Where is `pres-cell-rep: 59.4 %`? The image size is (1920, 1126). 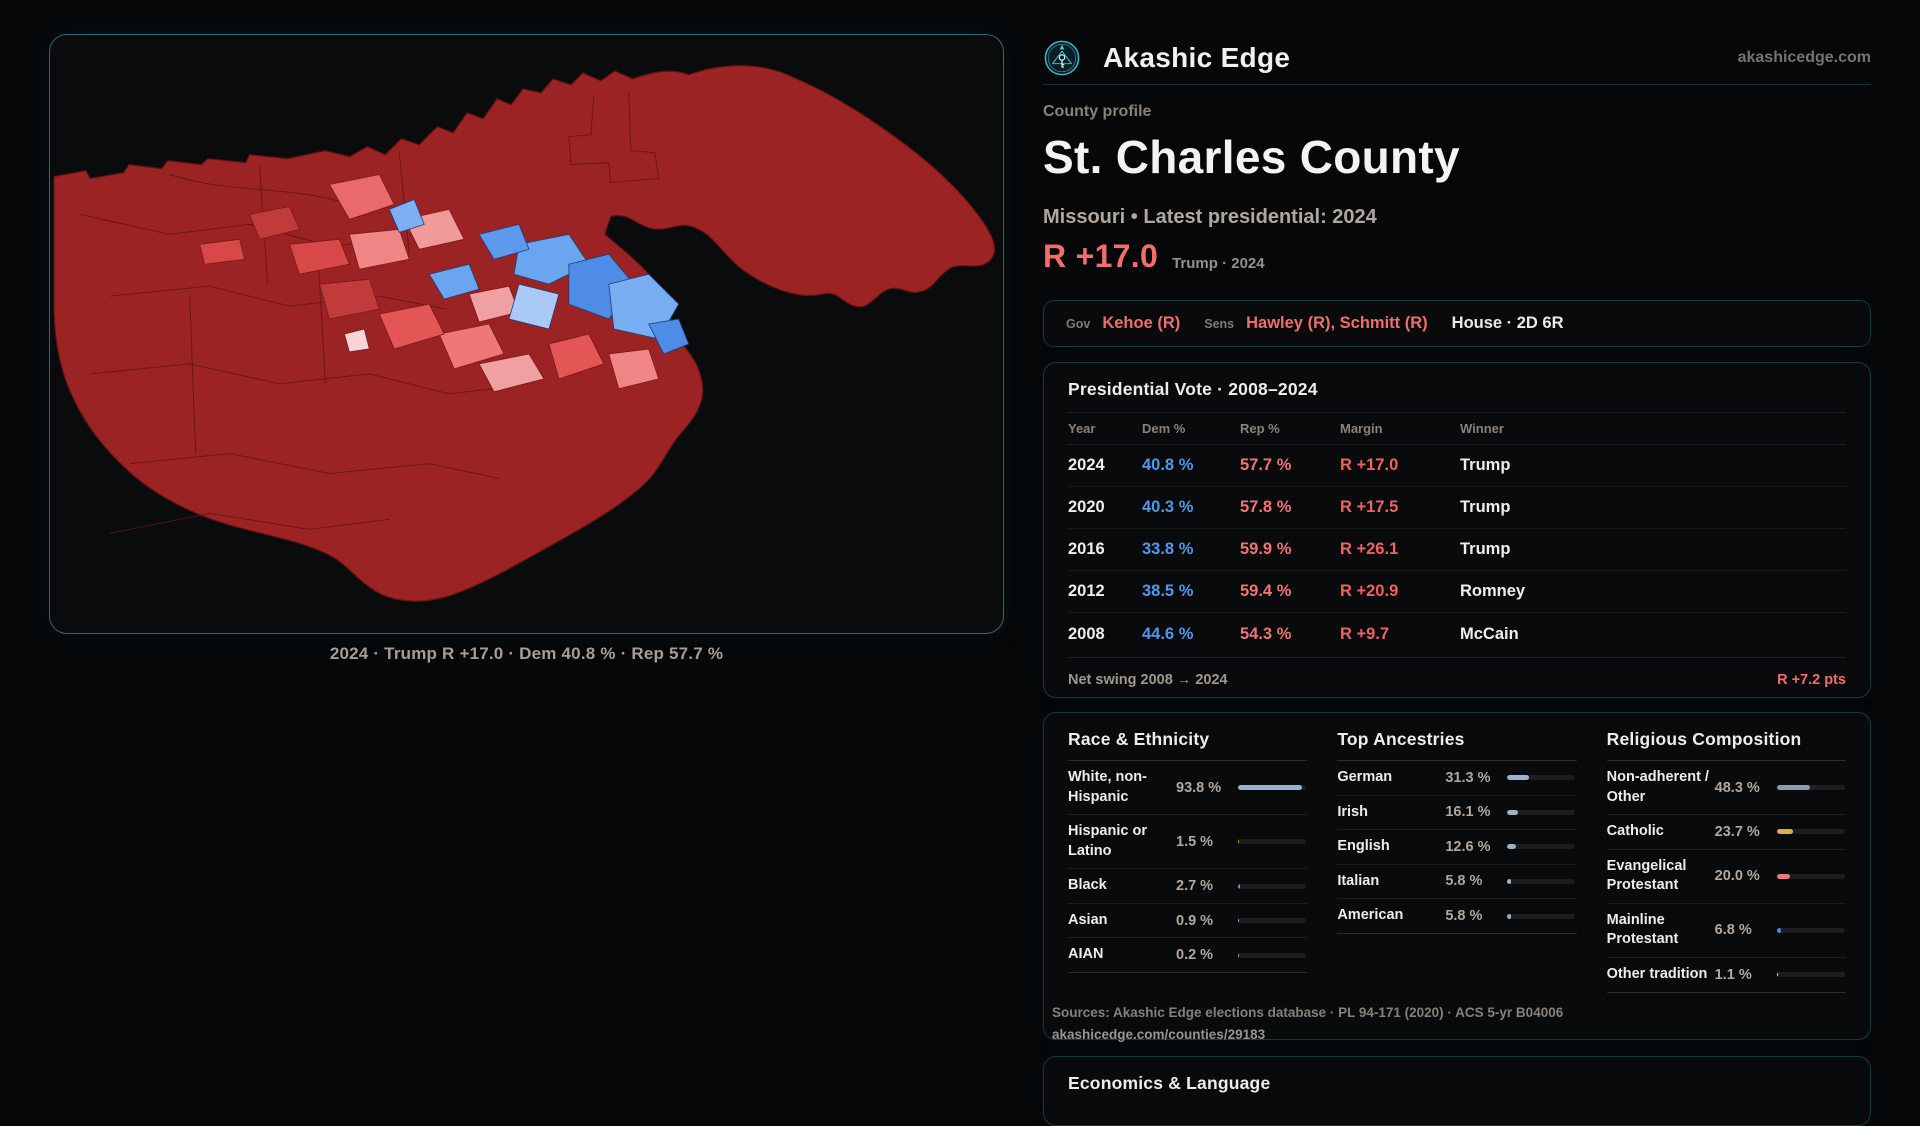 pres-cell-rep: 59.4 % is located at coordinates (1290, 591).